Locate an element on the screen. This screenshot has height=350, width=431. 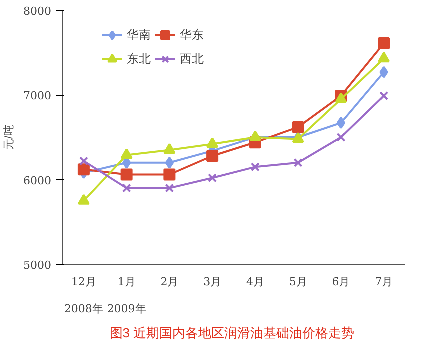
x-tick-label: 4月 is located at coordinates (255, 282).